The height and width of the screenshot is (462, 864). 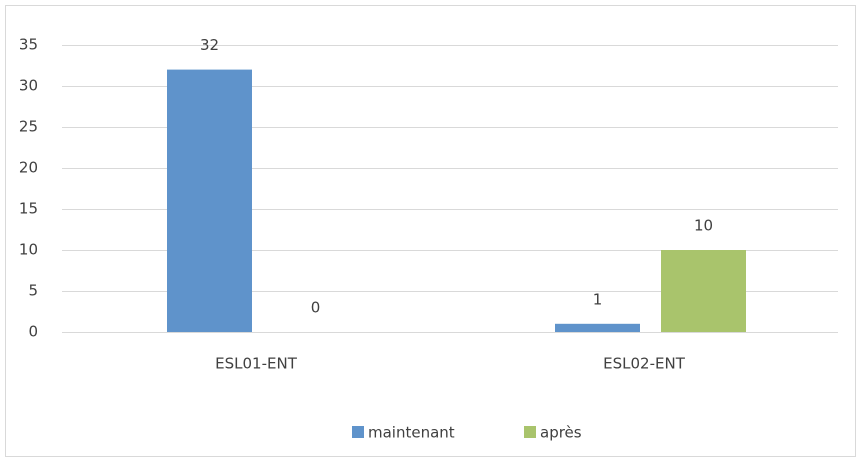 I want to click on x-tick-label: ESL01-ENT, so click(x=256, y=364).